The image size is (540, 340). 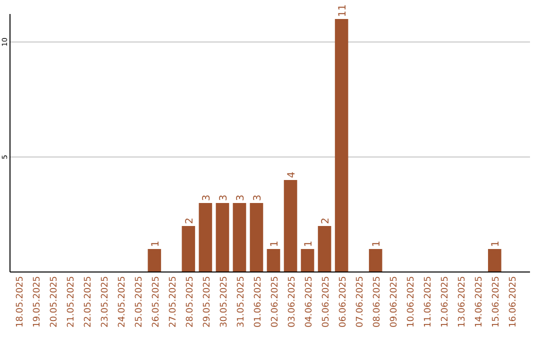 What do you see at coordinates (429, 302) in the screenshot?
I see `x-tick-label: 11.06.2025` at bounding box center [429, 302].